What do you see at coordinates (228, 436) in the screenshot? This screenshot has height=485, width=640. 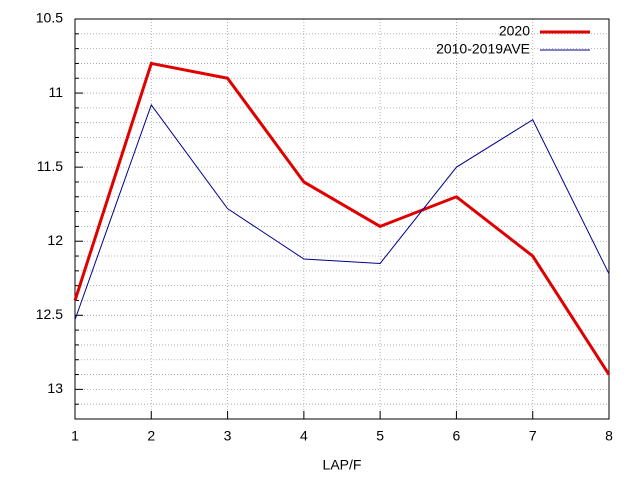 I see `x-tick-label: 3` at bounding box center [228, 436].